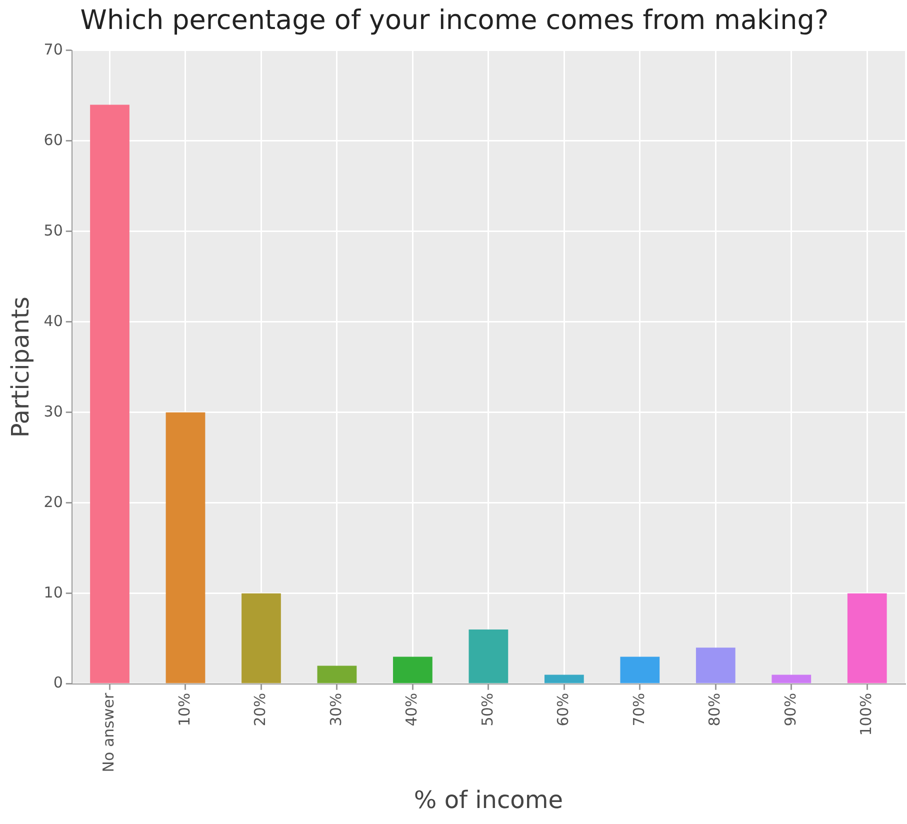  Describe the element at coordinates (790, 709) in the screenshot. I see `x-tick-label: 90%` at that location.